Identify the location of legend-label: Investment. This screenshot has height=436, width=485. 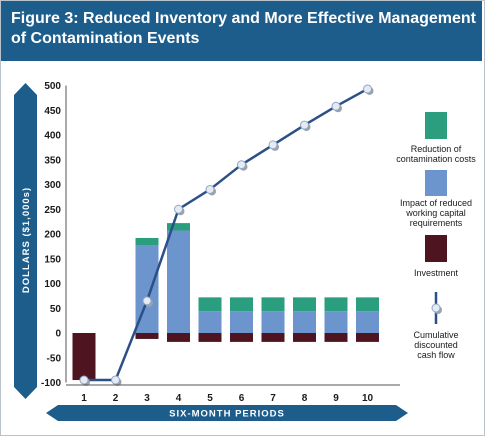
(436, 273).